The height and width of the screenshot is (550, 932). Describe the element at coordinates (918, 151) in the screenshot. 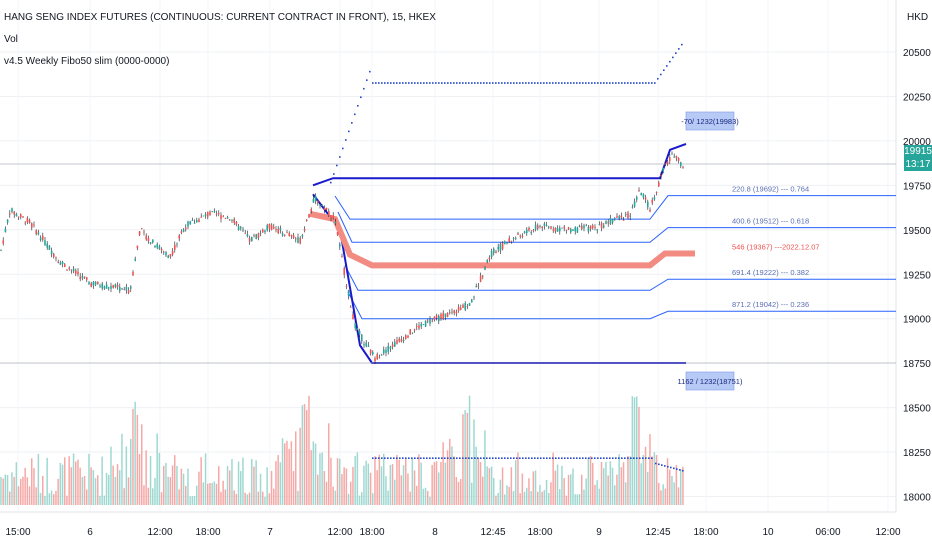

I see `last-price-value: 19915` at that location.